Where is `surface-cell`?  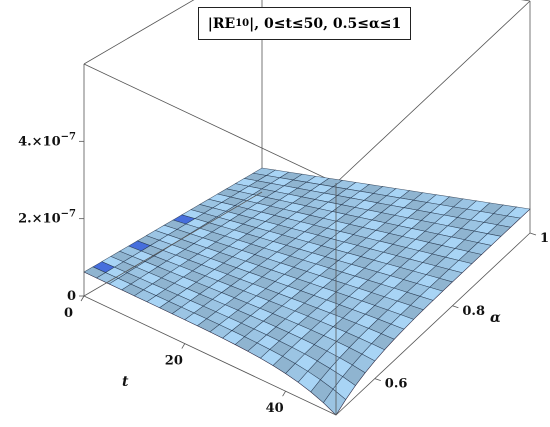
surface-cell is located at coordinates (335, 402).